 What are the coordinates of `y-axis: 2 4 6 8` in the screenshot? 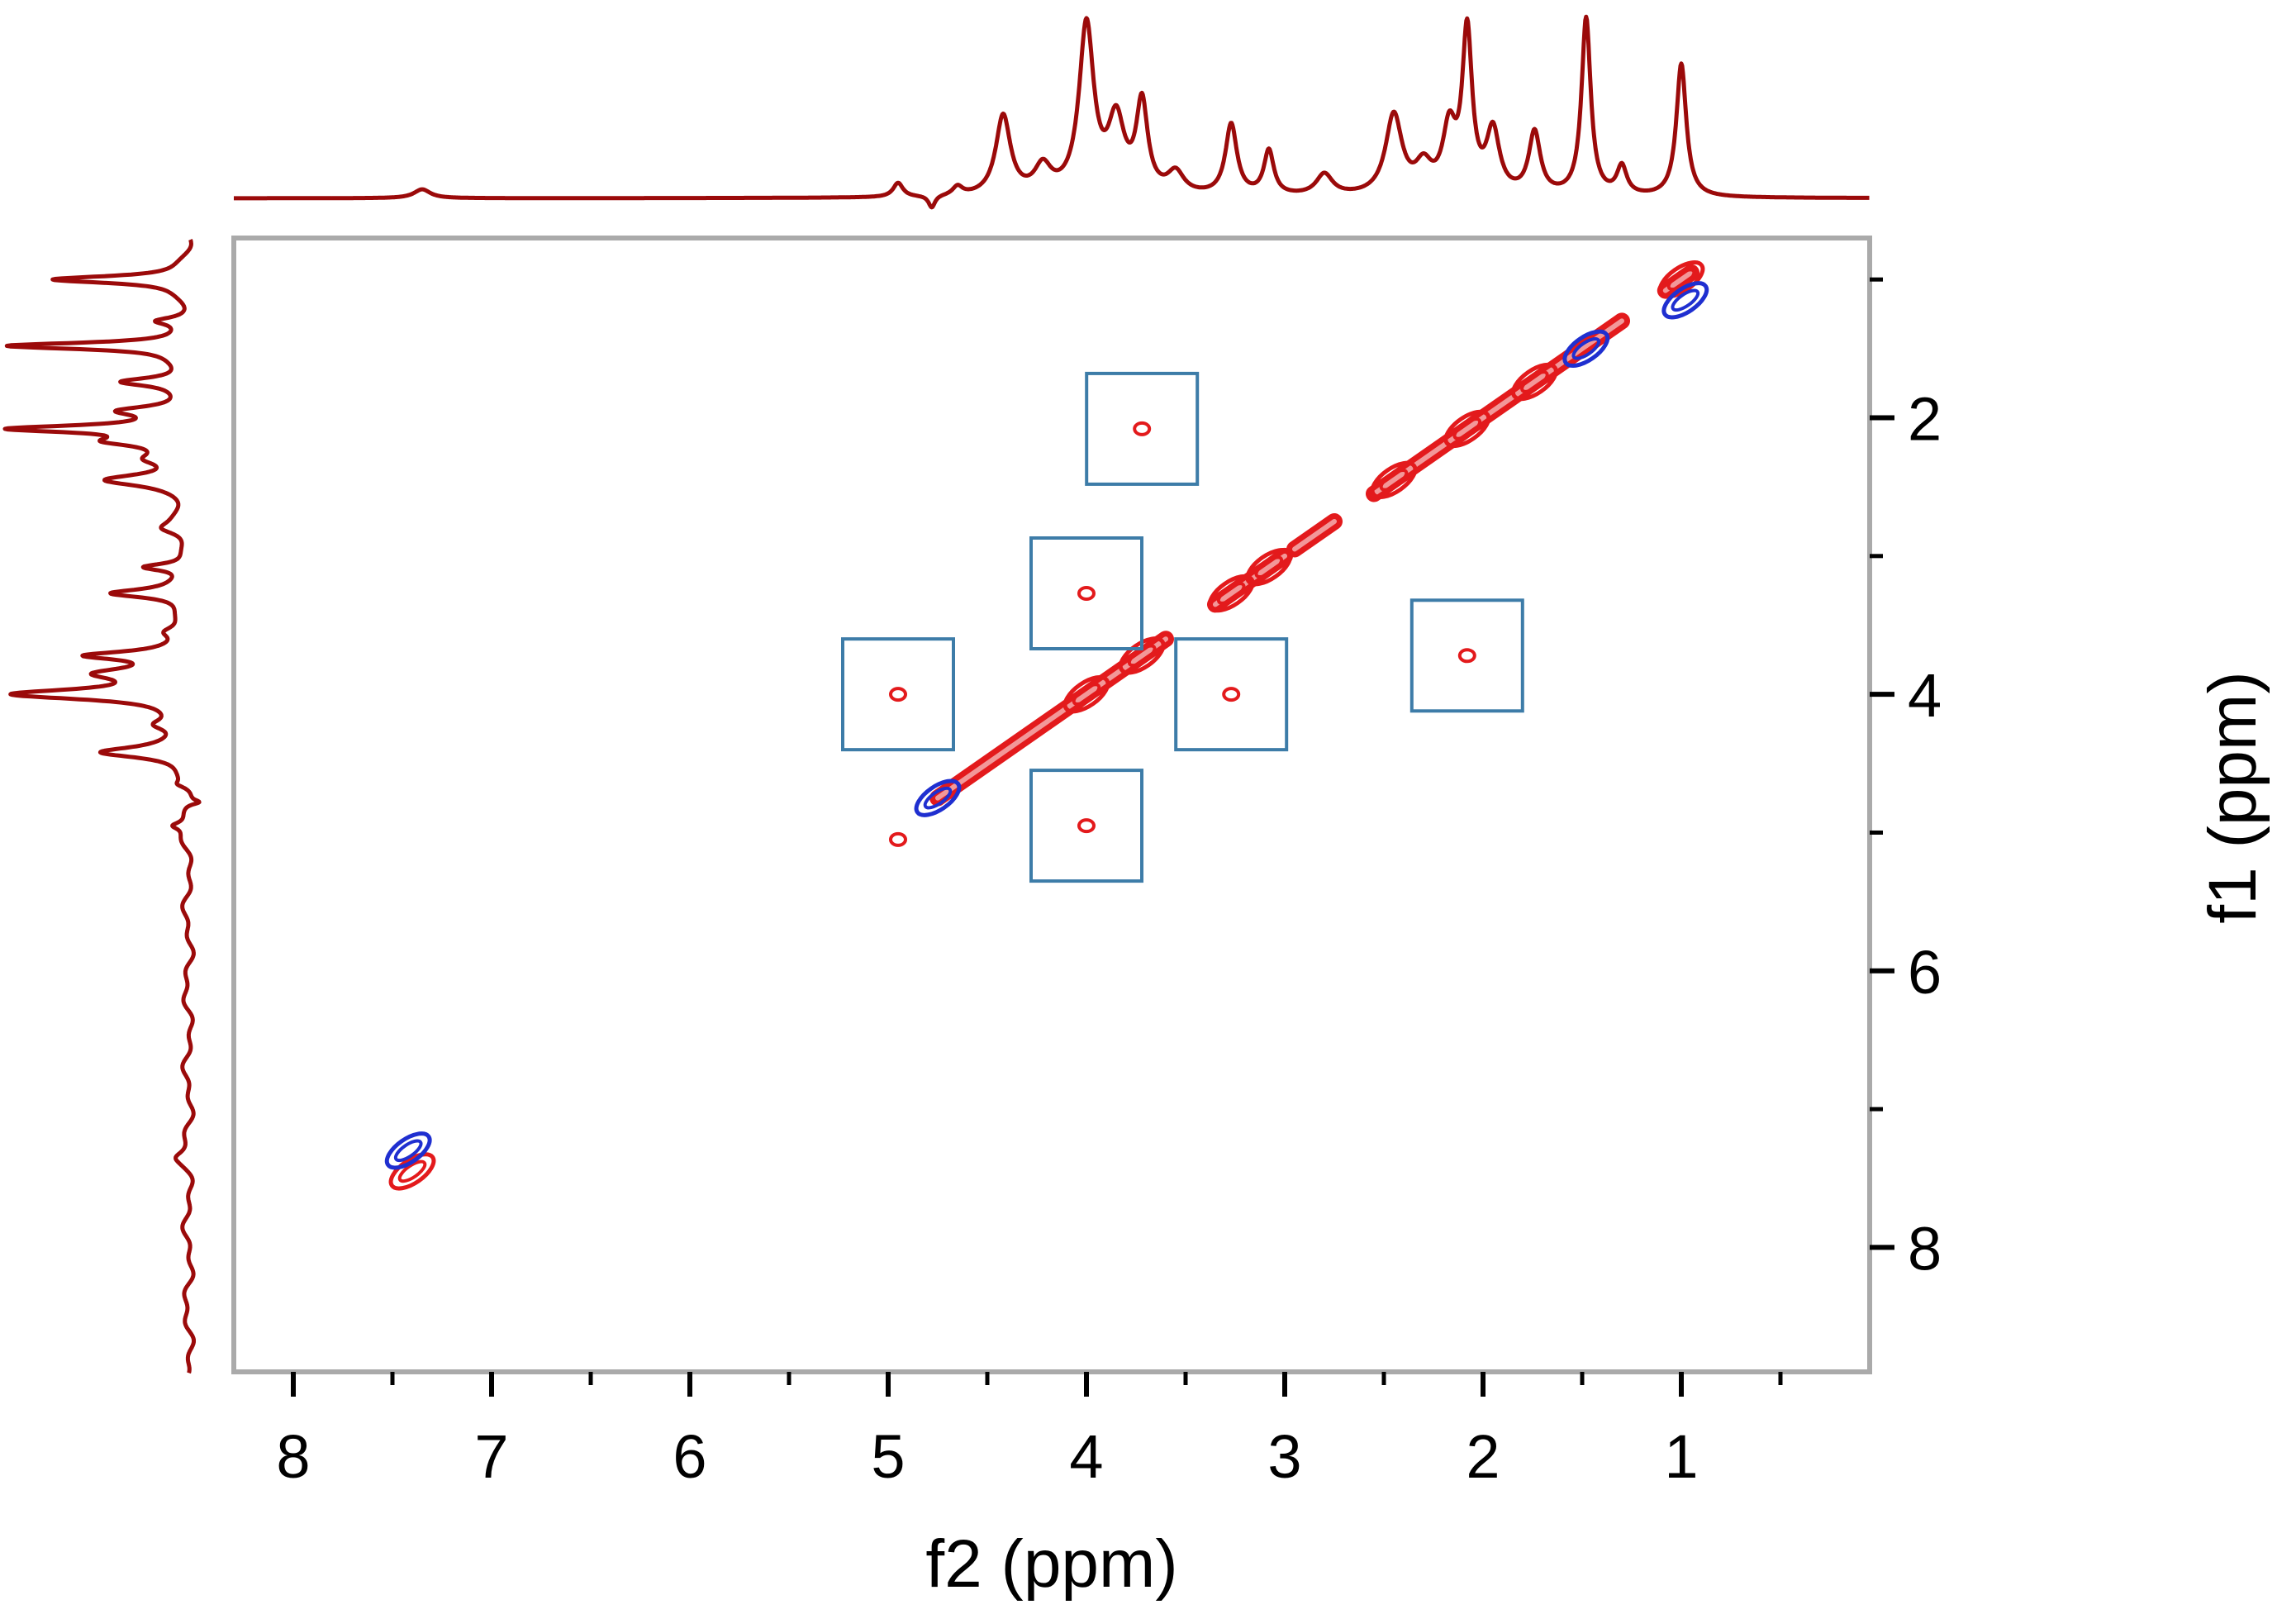 It's located at (1906, 780).